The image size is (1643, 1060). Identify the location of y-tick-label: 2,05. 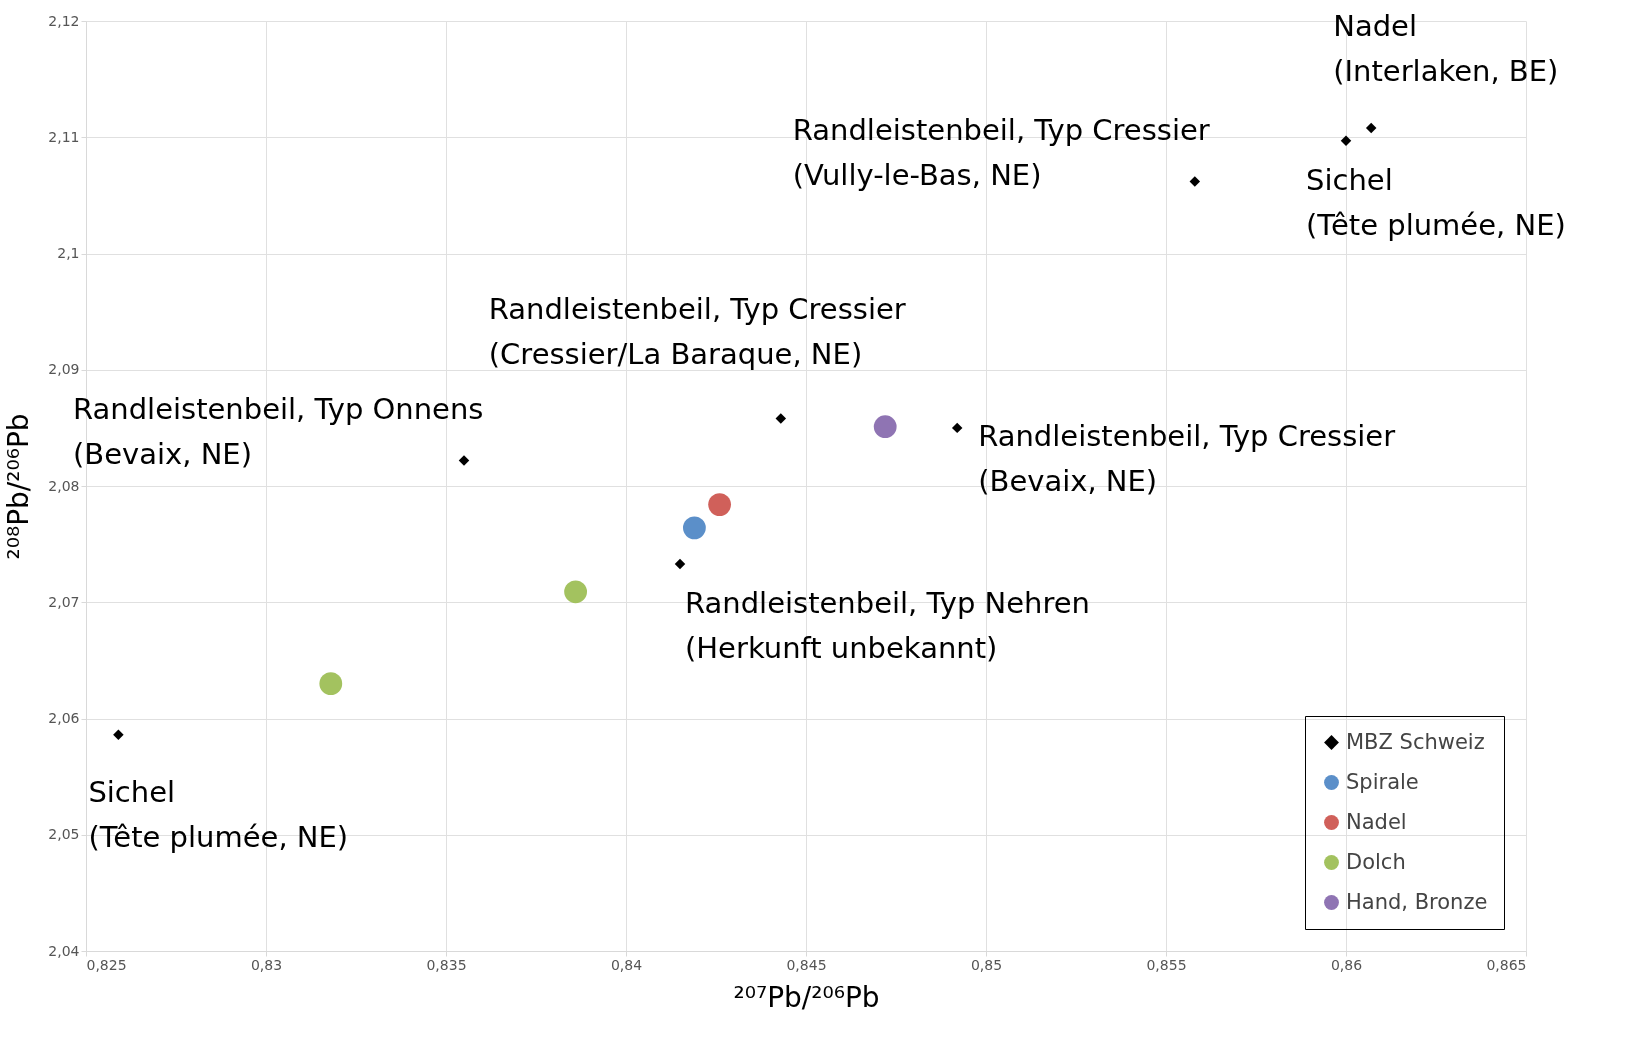
(64, 834).